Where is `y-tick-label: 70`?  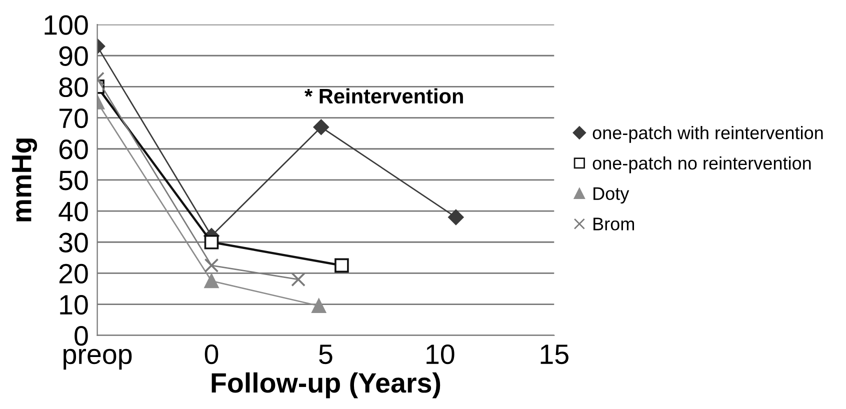 y-tick-label: 70 is located at coordinates (73, 118).